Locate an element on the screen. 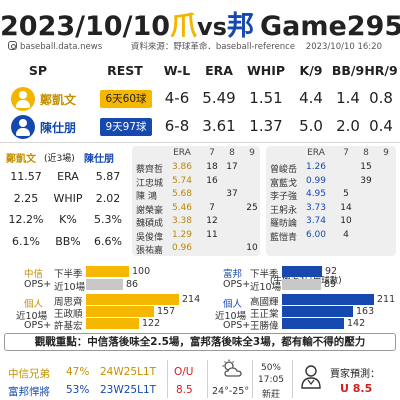 The image size is (400, 400). venue: 新莊 is located at coordinates (270, 395).